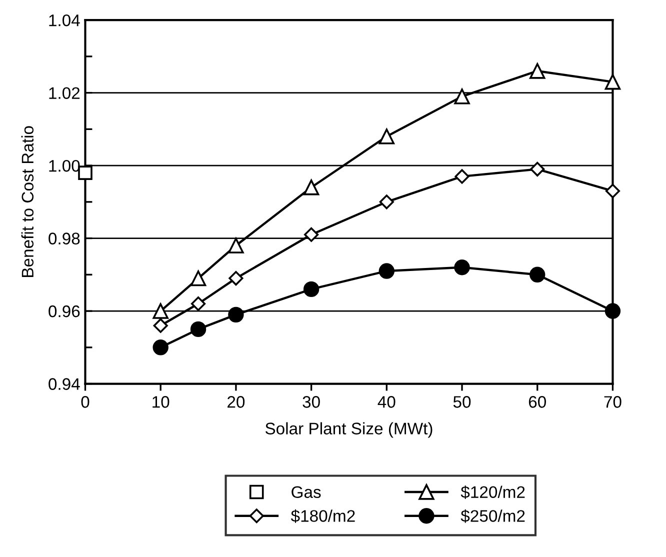  Describe the element at coordinates (306, 492) in the screenshot. I see `legend-label: Gas` at that location.